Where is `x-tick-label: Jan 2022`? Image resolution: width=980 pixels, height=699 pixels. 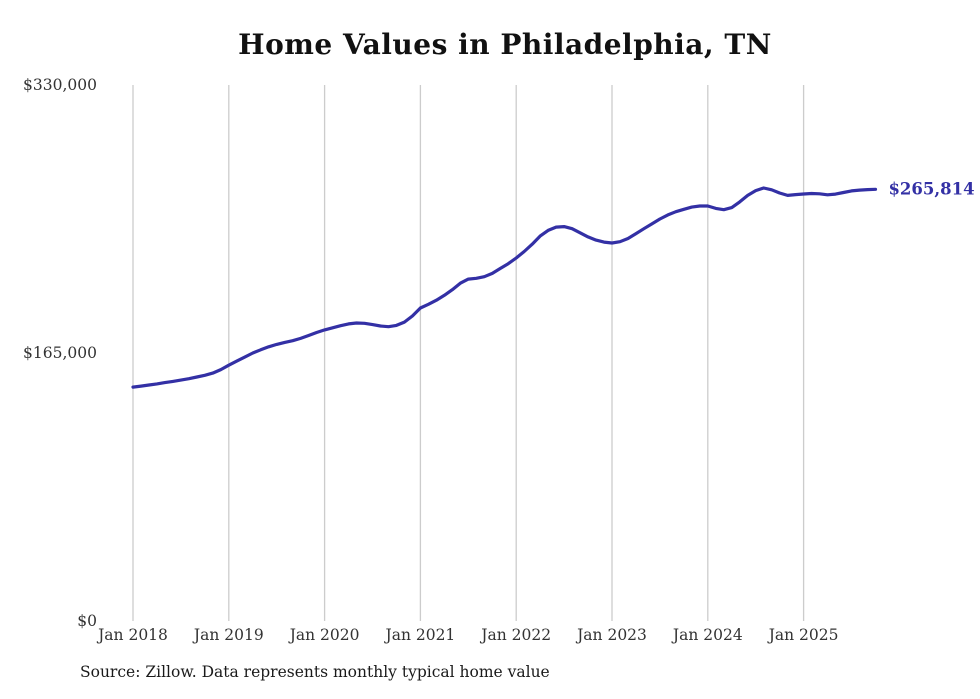
x-tick-label: Jan 2022 is located at coordinates (515, 635).